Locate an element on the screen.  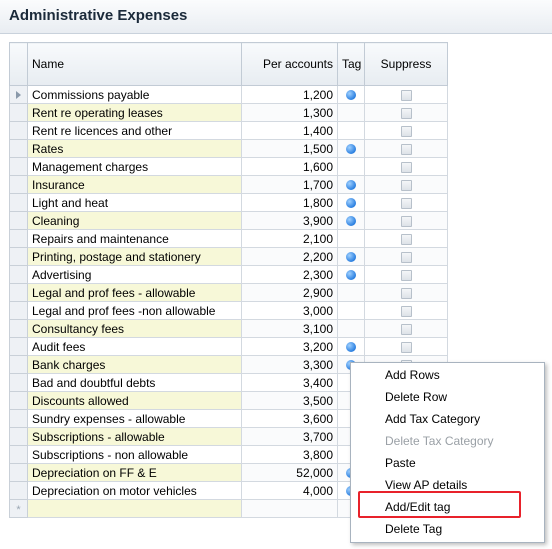
row-amount-cell: 3,100 is located at coordinates (289, 328).